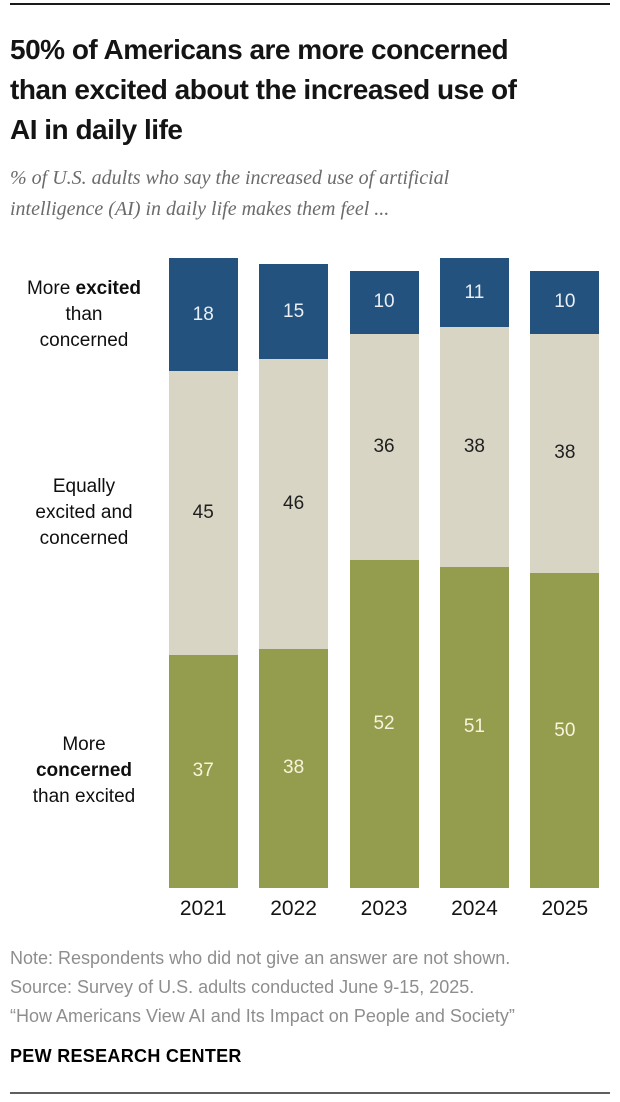 This screenshot has width=620, height=1102. I want to click on bar-column-2022: 15 46 38, so click(293, 573).